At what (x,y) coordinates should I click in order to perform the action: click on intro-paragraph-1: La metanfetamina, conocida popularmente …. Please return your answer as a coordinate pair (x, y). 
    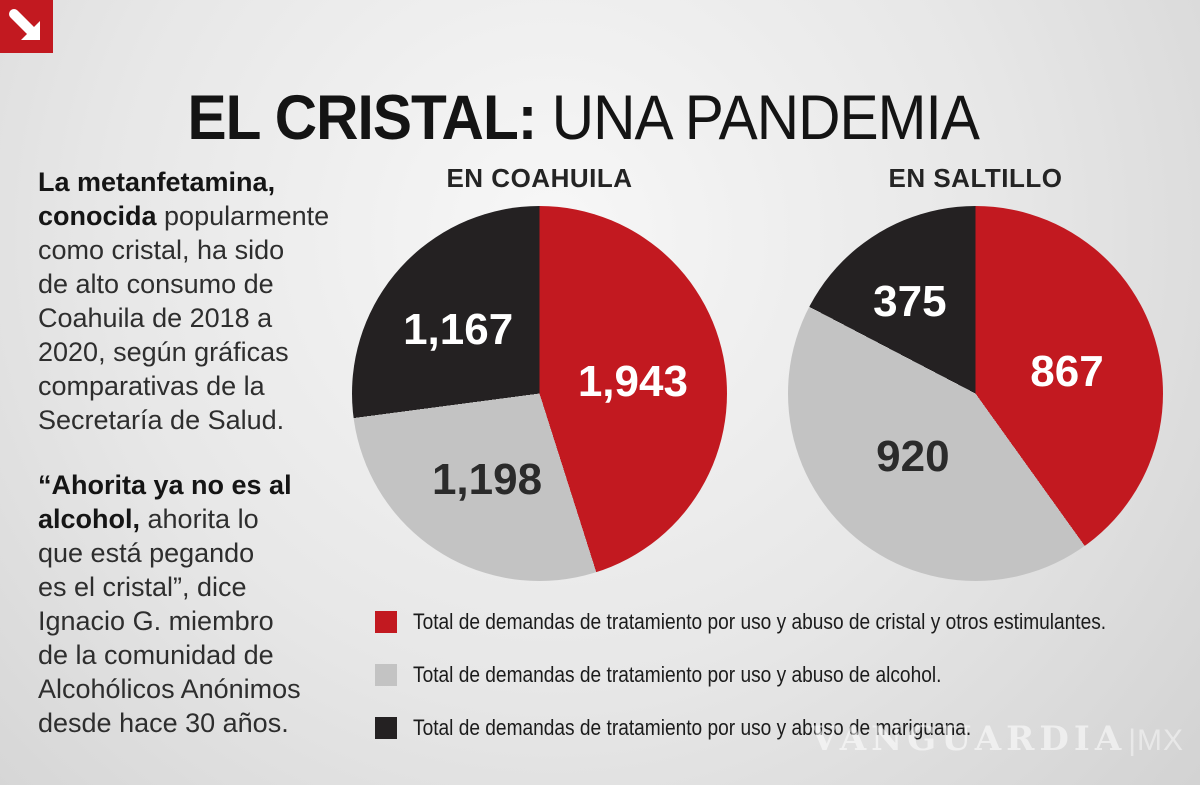
    Looking at the image, I should click on (184, 301).